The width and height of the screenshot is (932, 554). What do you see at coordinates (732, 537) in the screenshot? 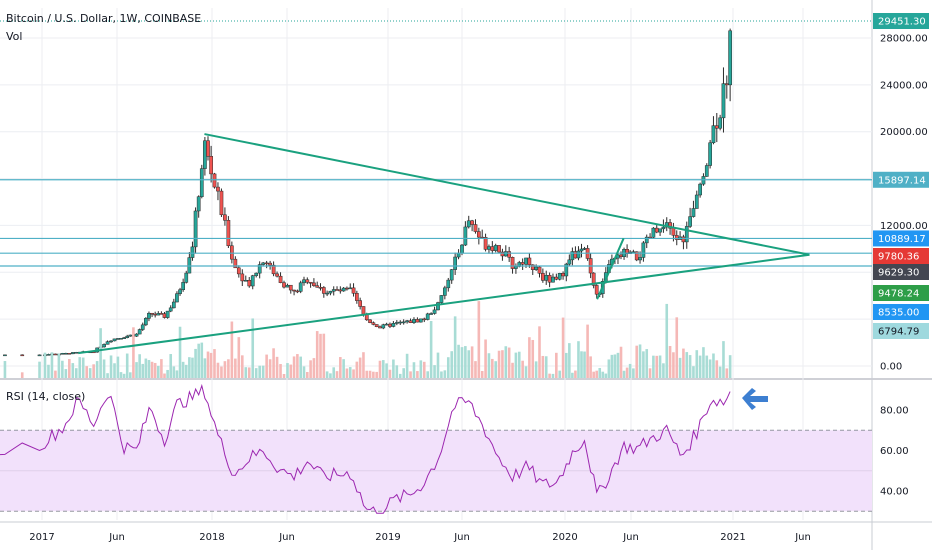
I see `time-tick-label: 2021` at bounding box center [732, 537].